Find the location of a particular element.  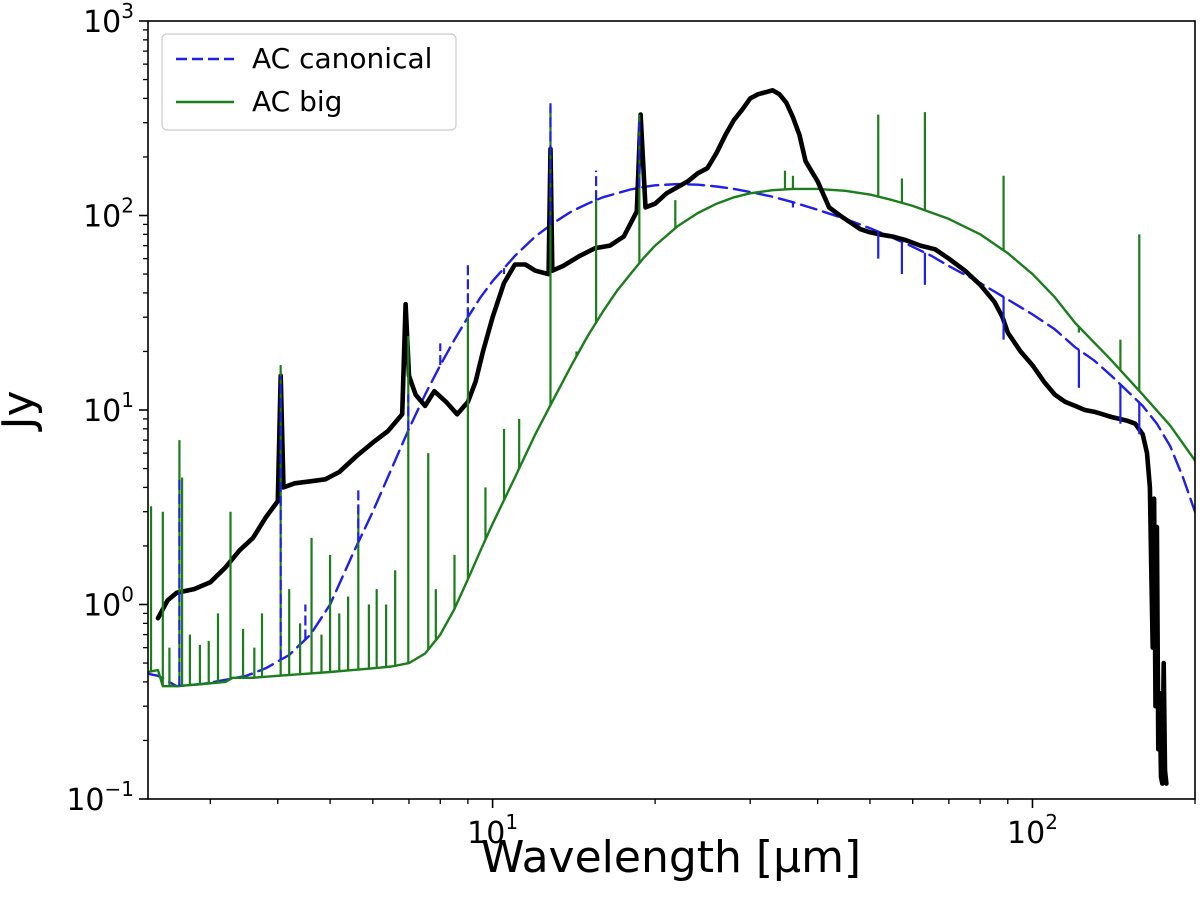

y-tick-label: 10¹ is located at coordinates (108, 408).